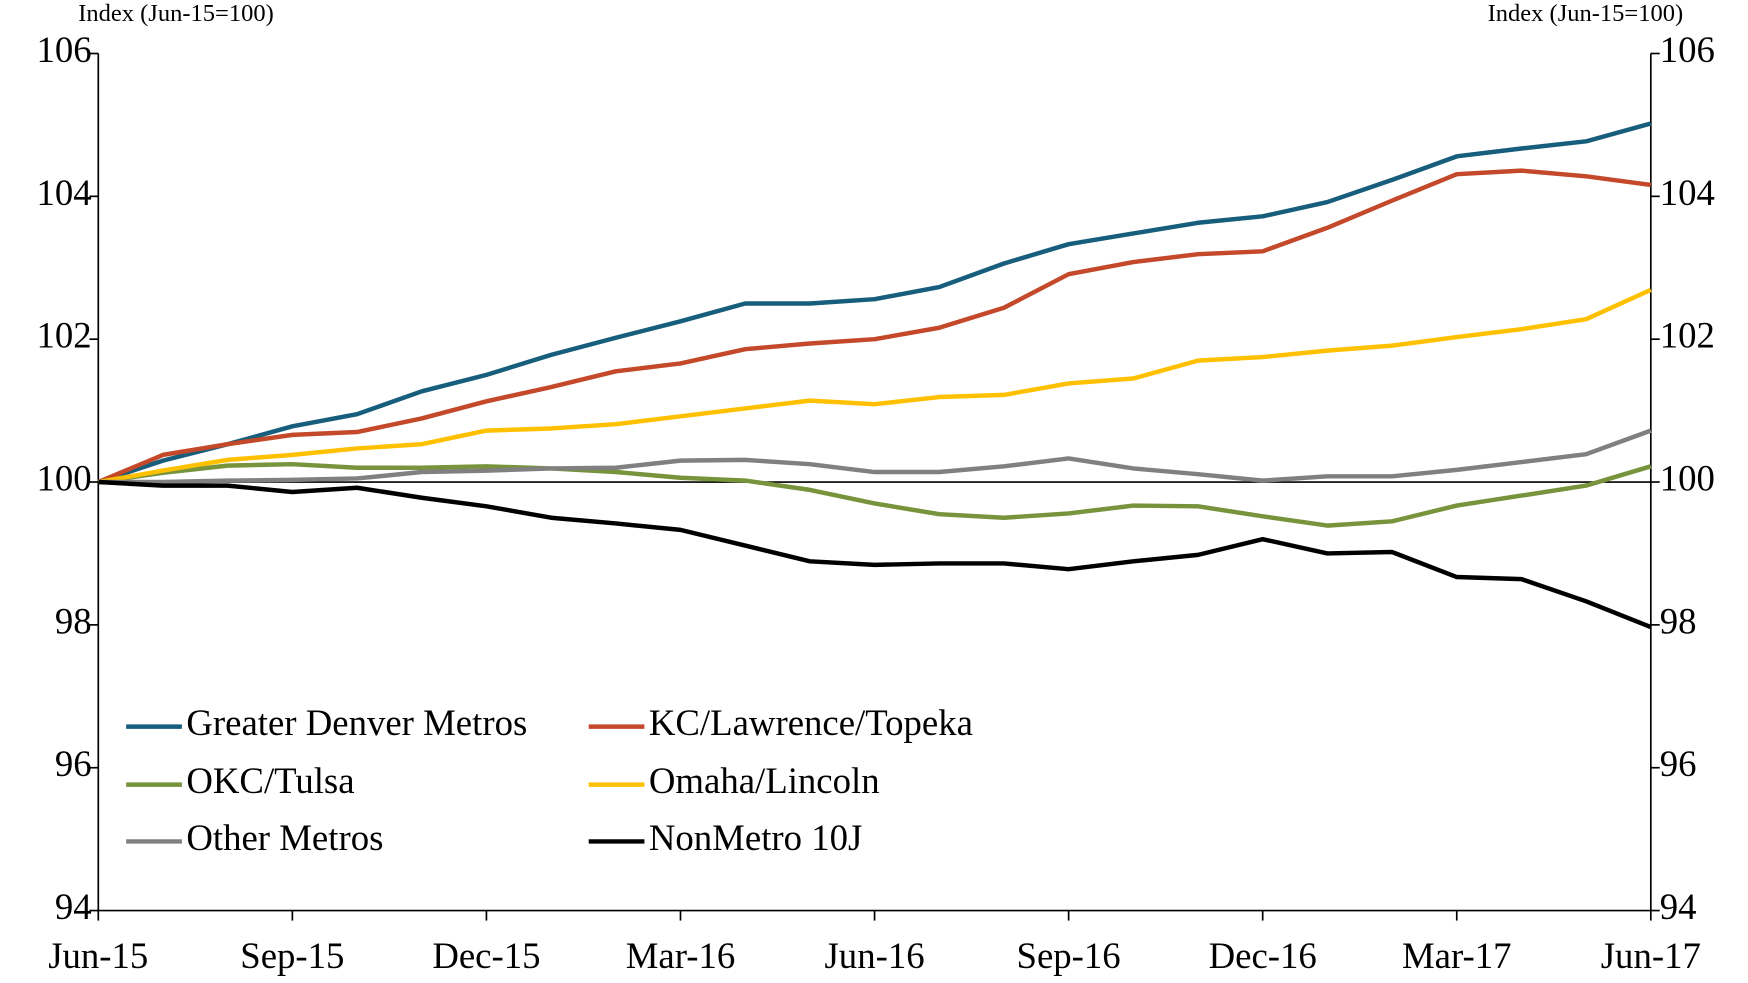 The width and height of the screenshot is (1748, 983). I want to click on y2-tick-label: 94, so click(1678, 906).